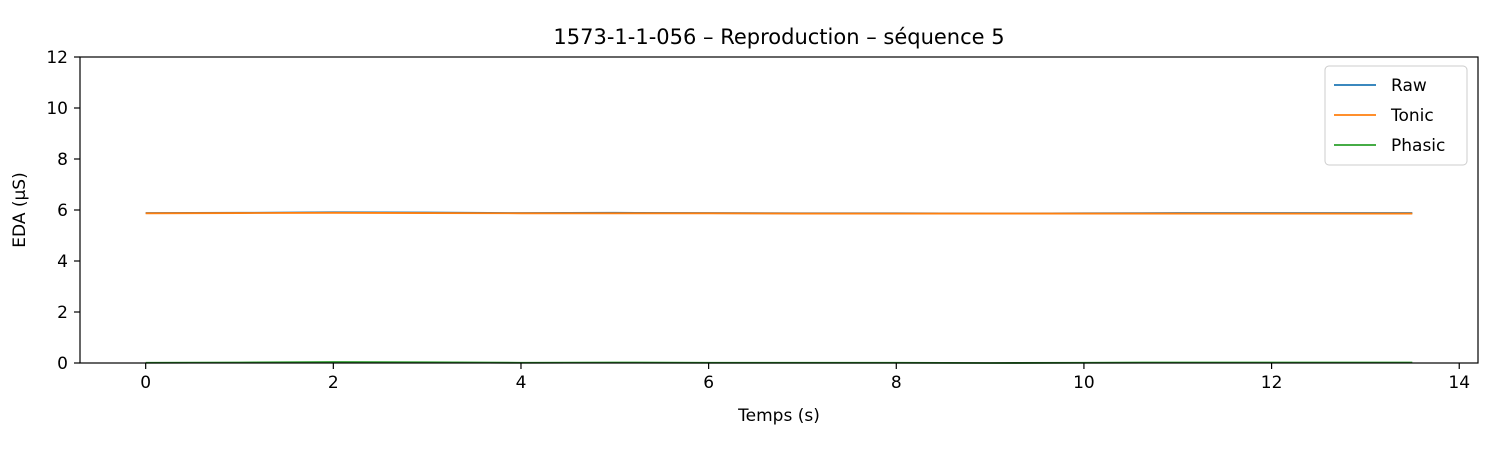 This screenshot has width=1500, height=450. I want to click on y-tick-label: 0, so click(62, 364).